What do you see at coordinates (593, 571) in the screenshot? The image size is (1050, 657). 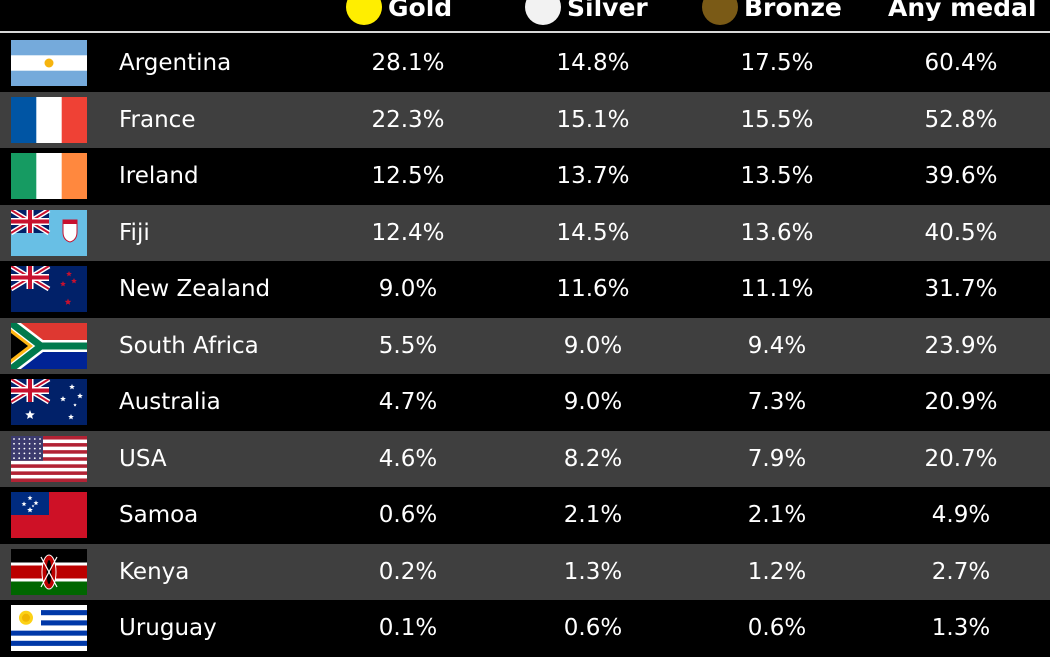 I see `silver-cell: 1.3%` at bounding box center [593, 571].